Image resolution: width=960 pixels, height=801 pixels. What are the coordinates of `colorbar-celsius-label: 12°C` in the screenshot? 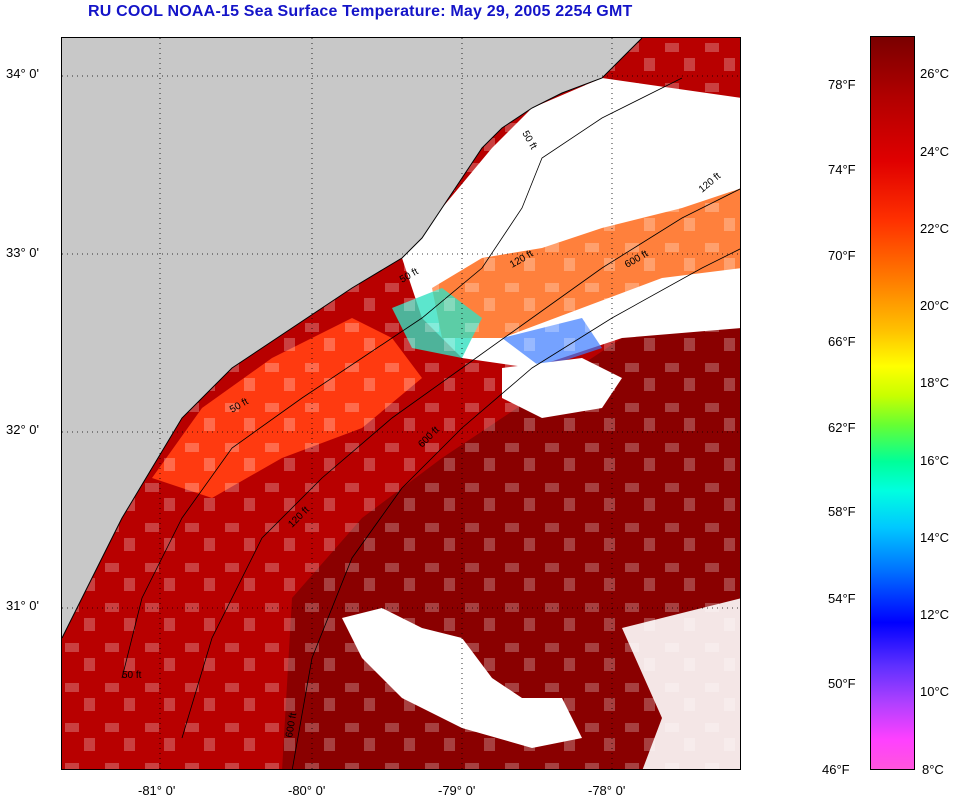 It's located at (935, 614).